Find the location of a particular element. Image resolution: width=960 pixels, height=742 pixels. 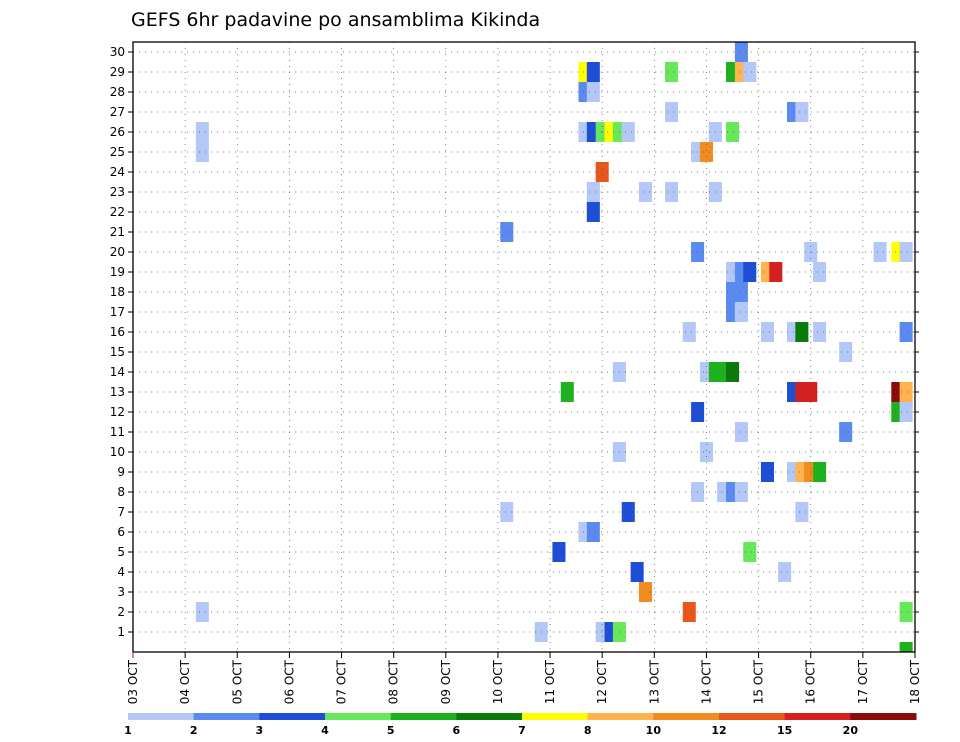

x-tick-label: 11 OCT is located at coordinates (550, 681).